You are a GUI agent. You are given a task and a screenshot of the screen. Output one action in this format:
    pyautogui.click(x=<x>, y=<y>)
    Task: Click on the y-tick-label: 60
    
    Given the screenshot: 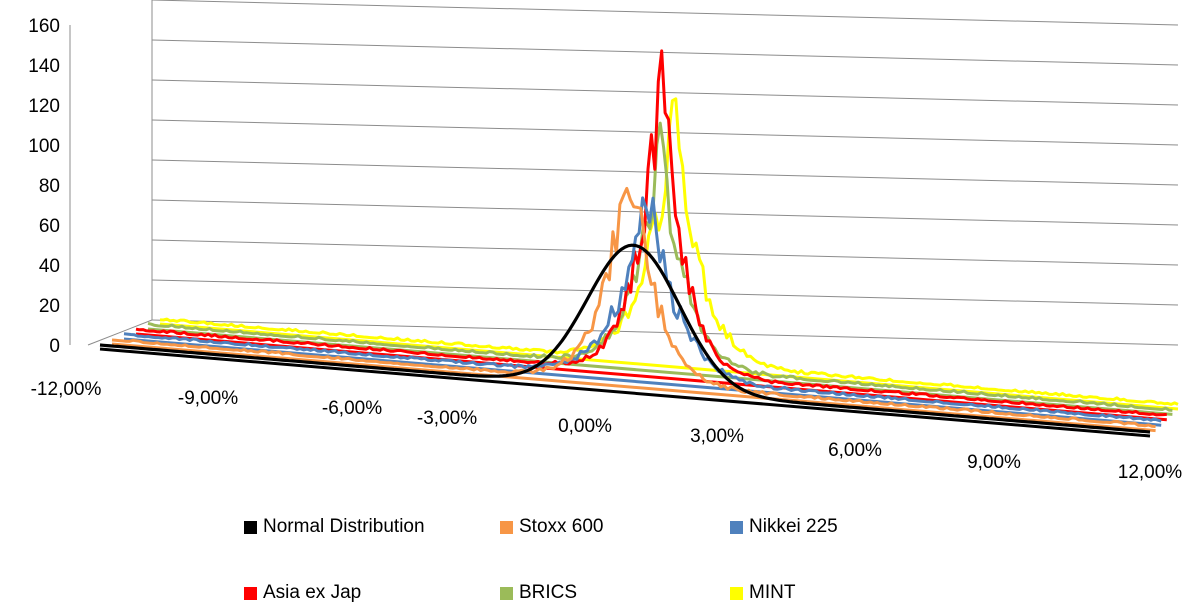 What is the action you would take?
    pyautogui.click(x=49, y=226)
    